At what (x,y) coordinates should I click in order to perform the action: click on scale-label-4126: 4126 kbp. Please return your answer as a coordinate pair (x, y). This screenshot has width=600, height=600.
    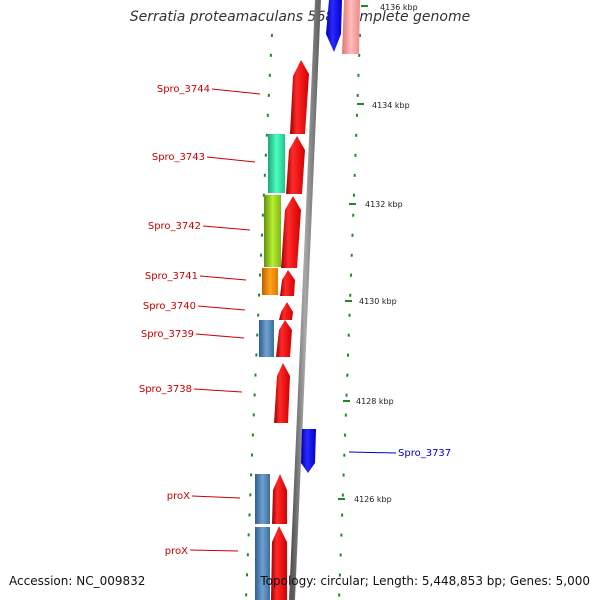
    Looking at the image, I should click on (373, 499).